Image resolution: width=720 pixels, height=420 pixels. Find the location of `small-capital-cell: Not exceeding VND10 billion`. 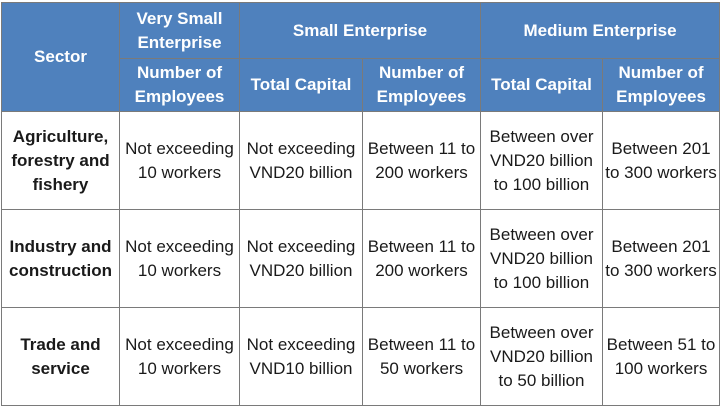

small-capital-cell: Not exceeding VND10 billion is located at coordinates (301, 356).